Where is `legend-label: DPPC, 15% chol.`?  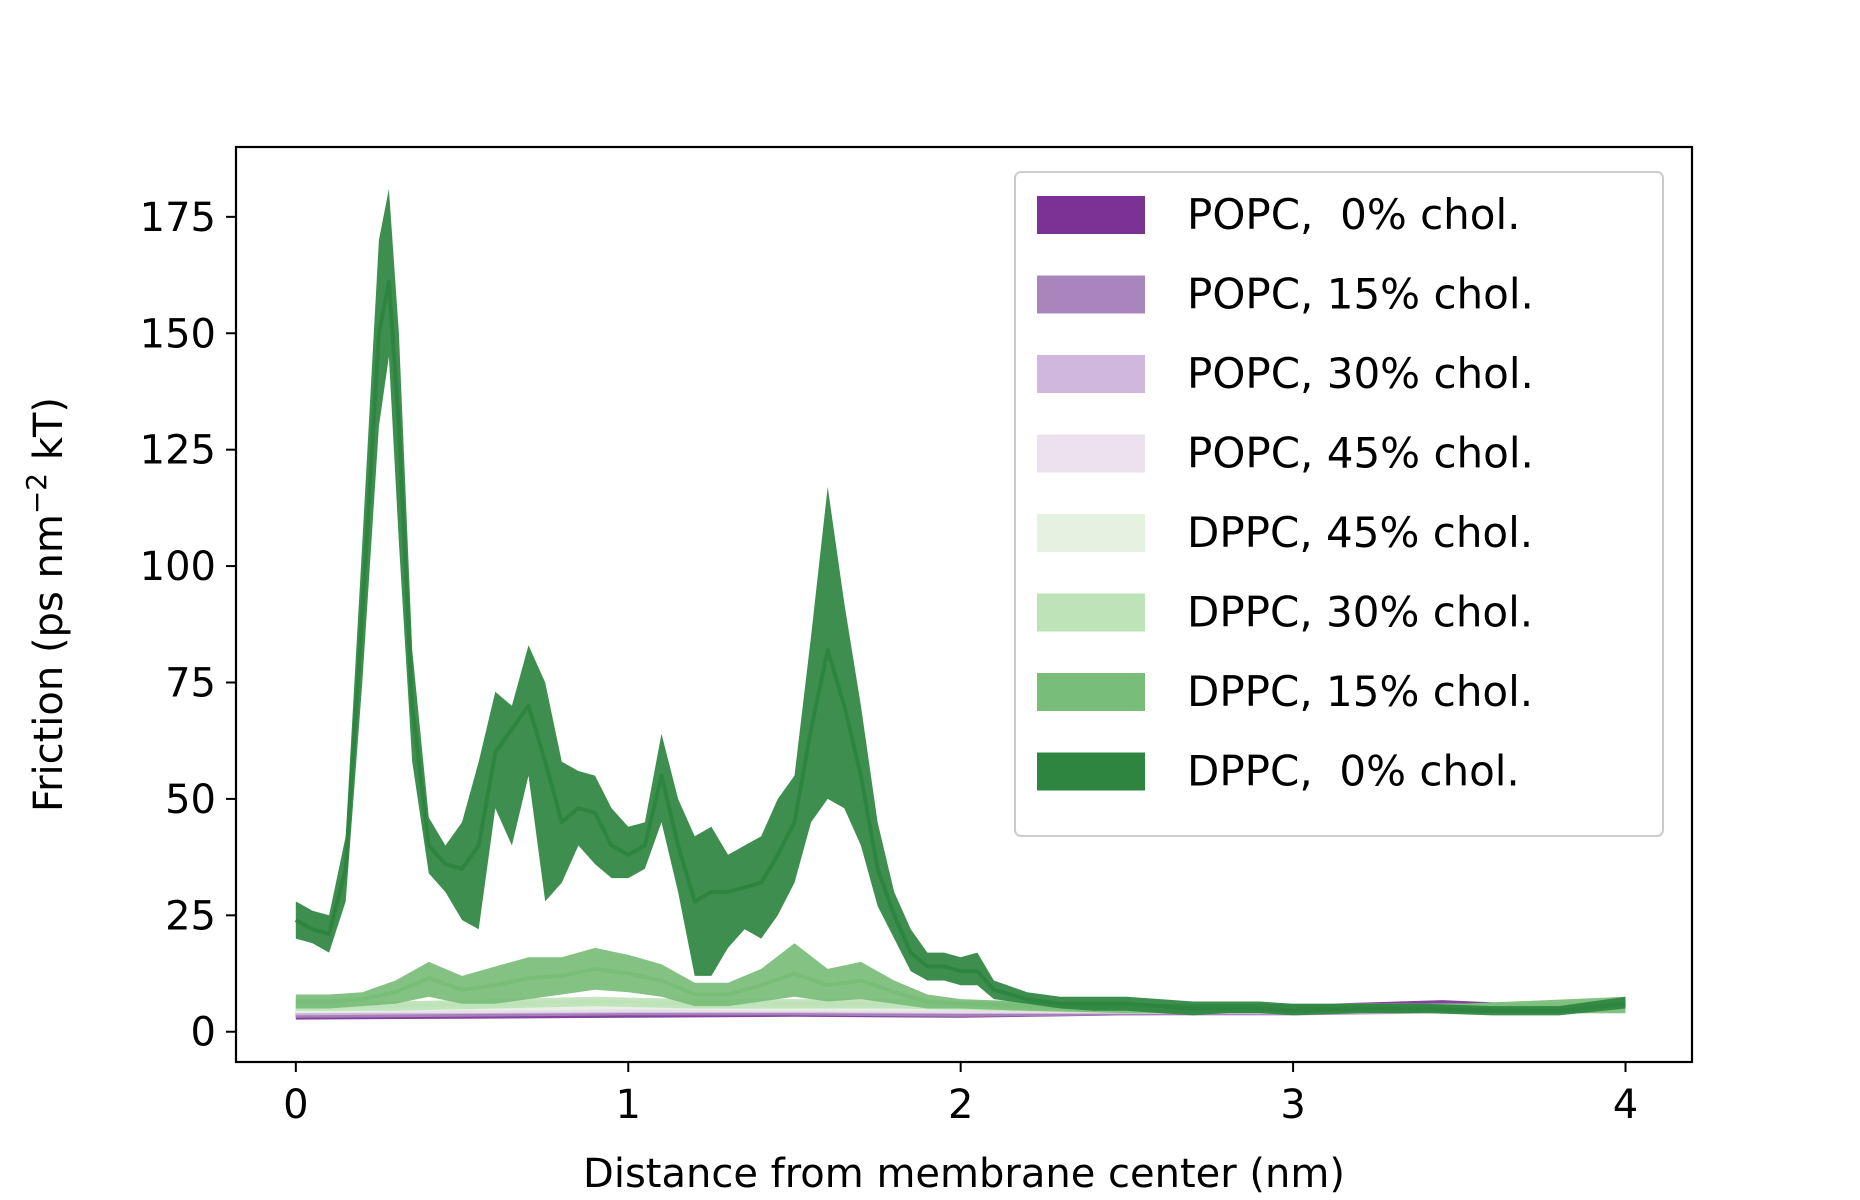 legend-label: DPPC, 15% chol. is located at coordinates (1360, 691).